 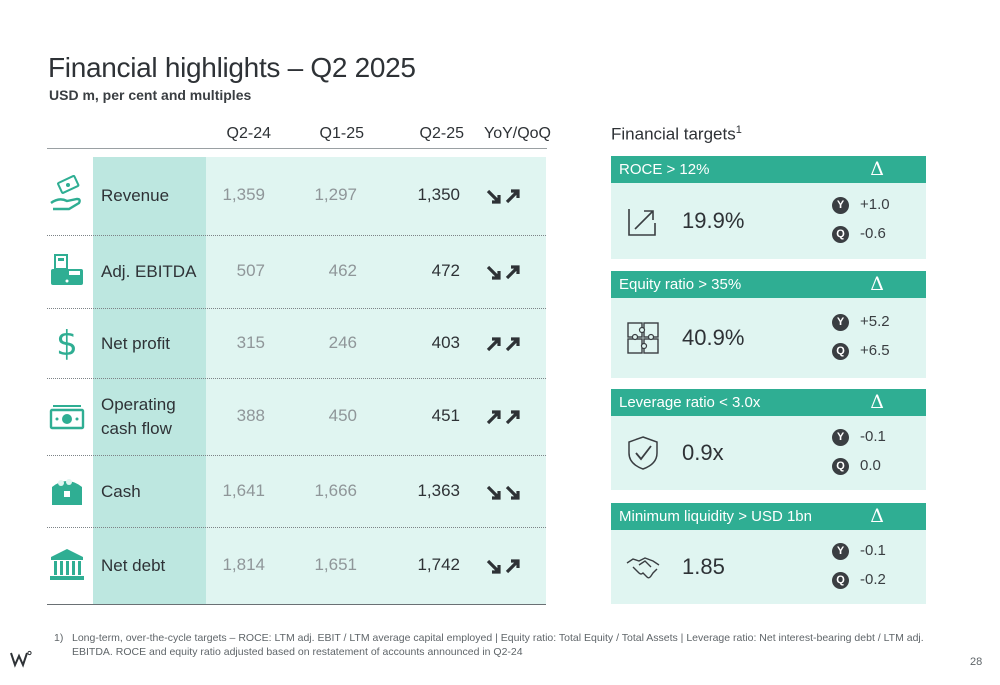 I want to click on footnote-marker: 1, so click(x=738, y=130).